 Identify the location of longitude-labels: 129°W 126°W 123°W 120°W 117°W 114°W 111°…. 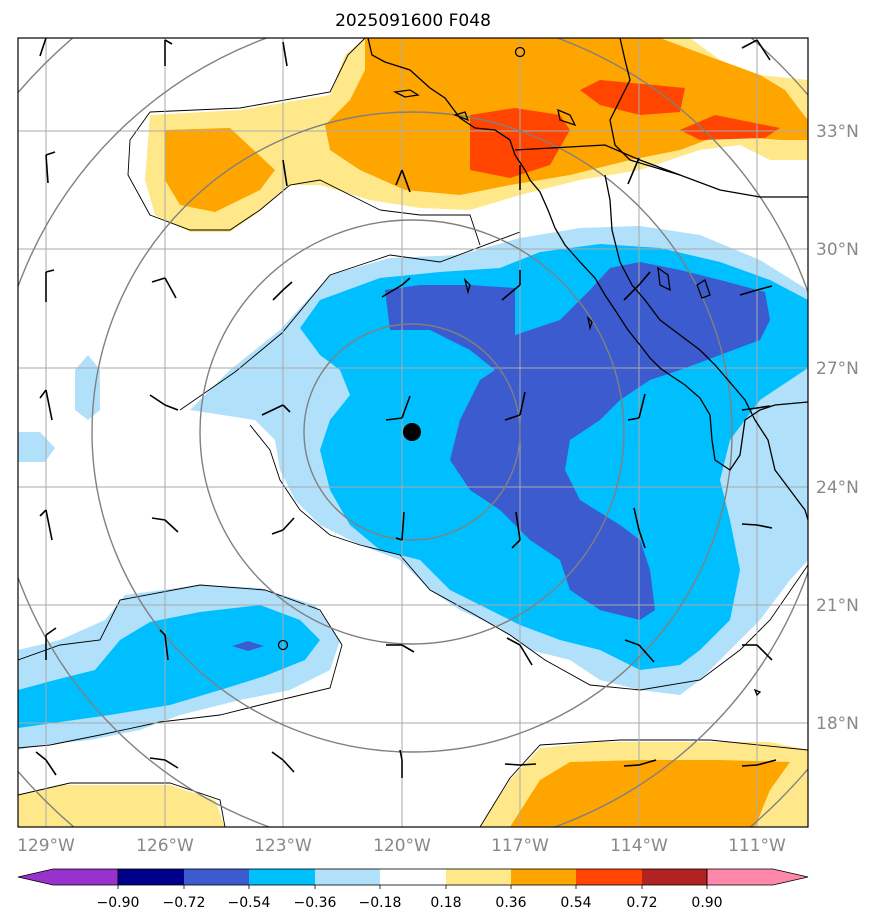
(401, 846).